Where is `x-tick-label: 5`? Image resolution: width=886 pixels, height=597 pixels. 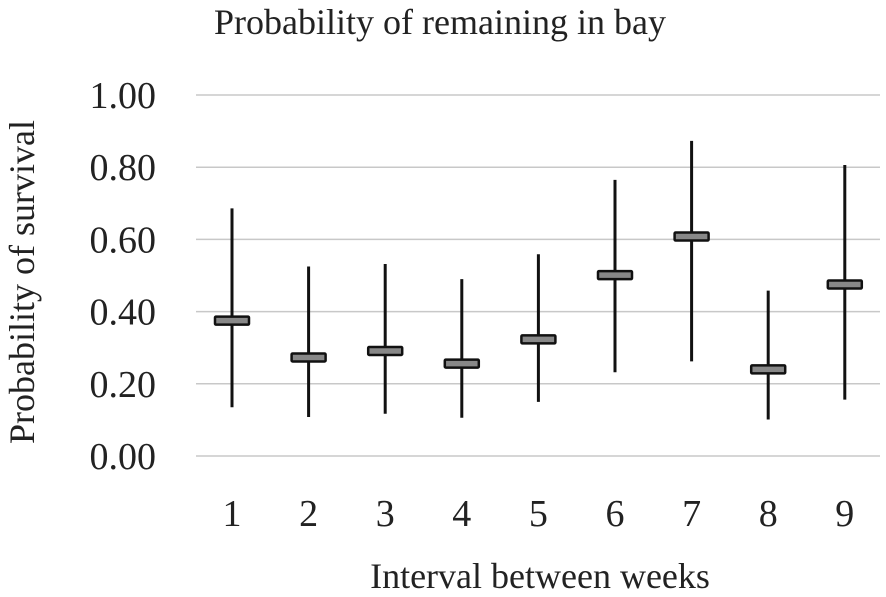
x-tick-label: 5 is located at coordinates (538, 514).